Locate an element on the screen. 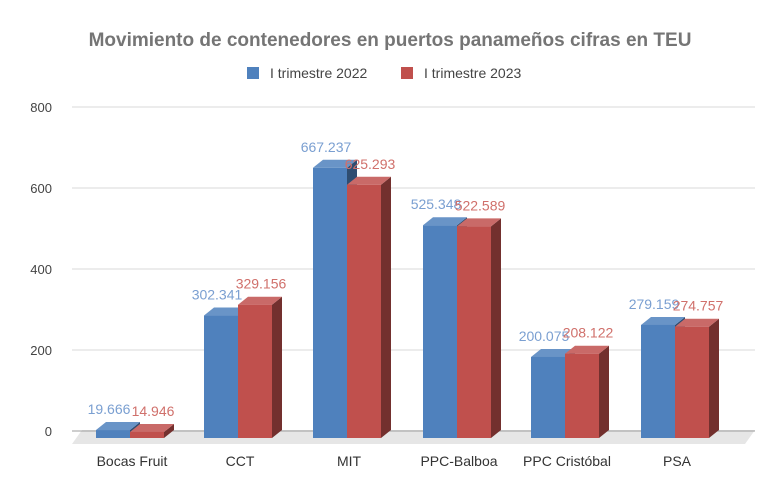 The image size is (780, 495). y-tick-label: 600 is located at coordinates (41, 188).